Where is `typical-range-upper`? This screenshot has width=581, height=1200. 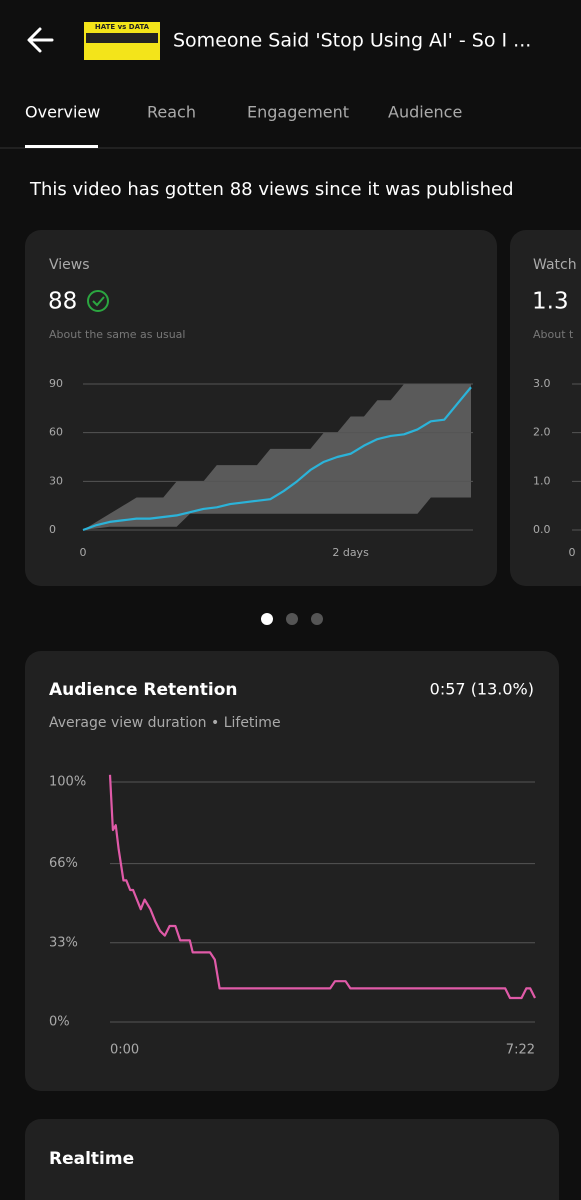
typical-range-upper is located at coordinates (277, 457).